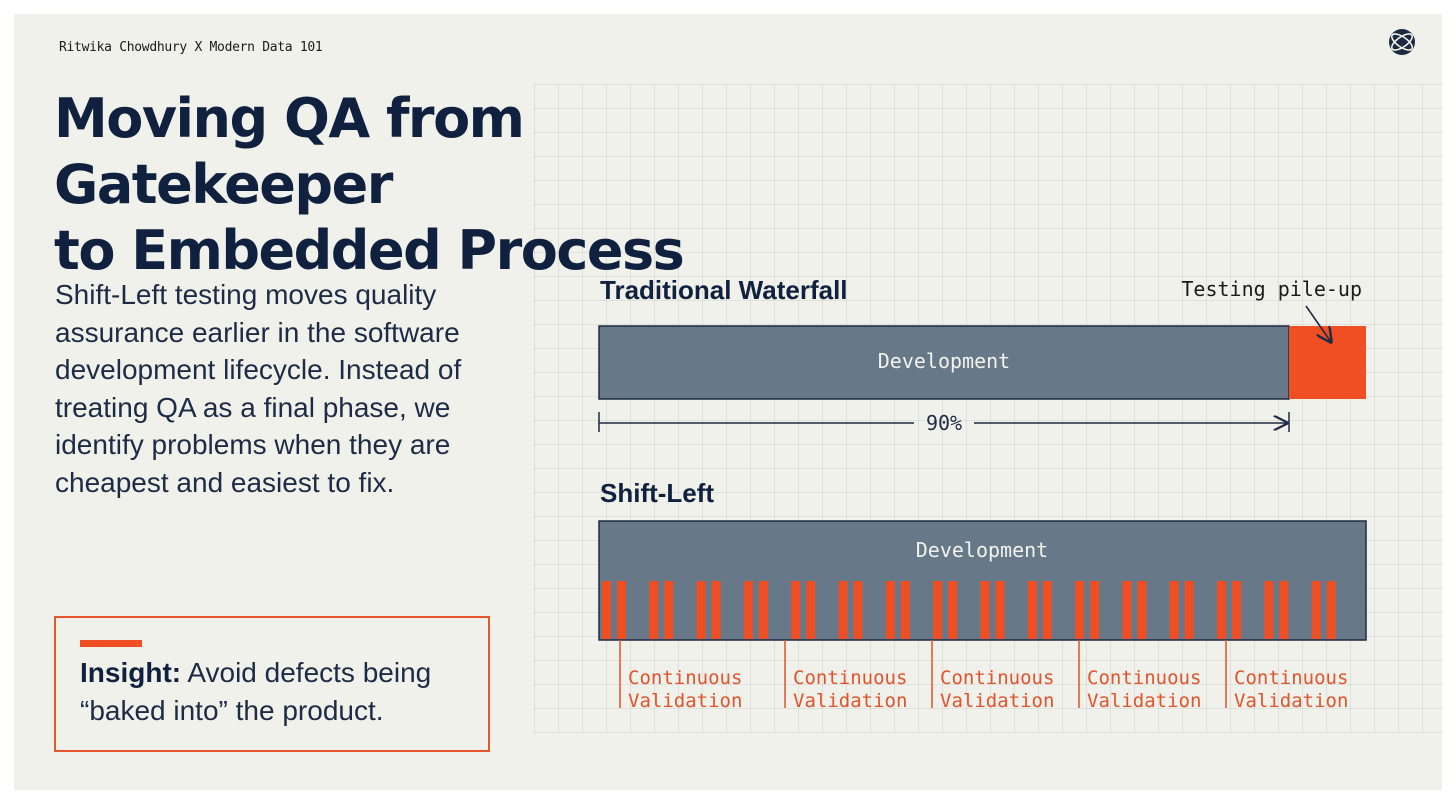 This screenshot has width=1456, height=804. I want to click on title-line-2: to Embedded Process, so click(369, 250).